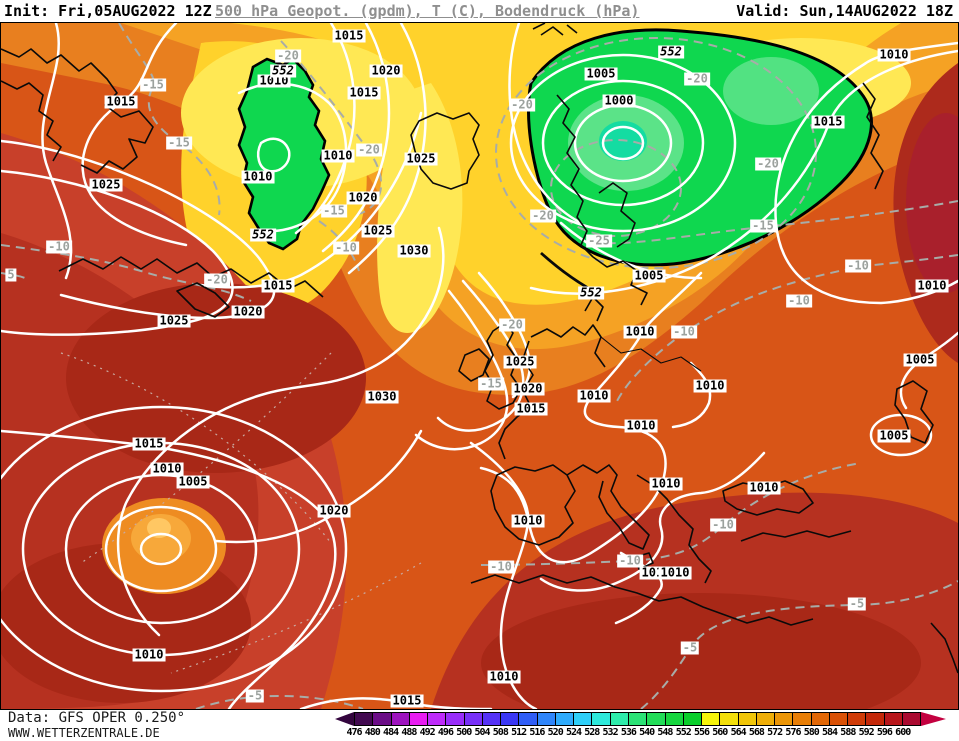 This screenshot has width=959, height=741. What do you see at coordinates (844, 11) in the screenshot?
I see `valid-time-label: Valid: Sun,14AUG2022 18Z` at bounding box center [844, 11].